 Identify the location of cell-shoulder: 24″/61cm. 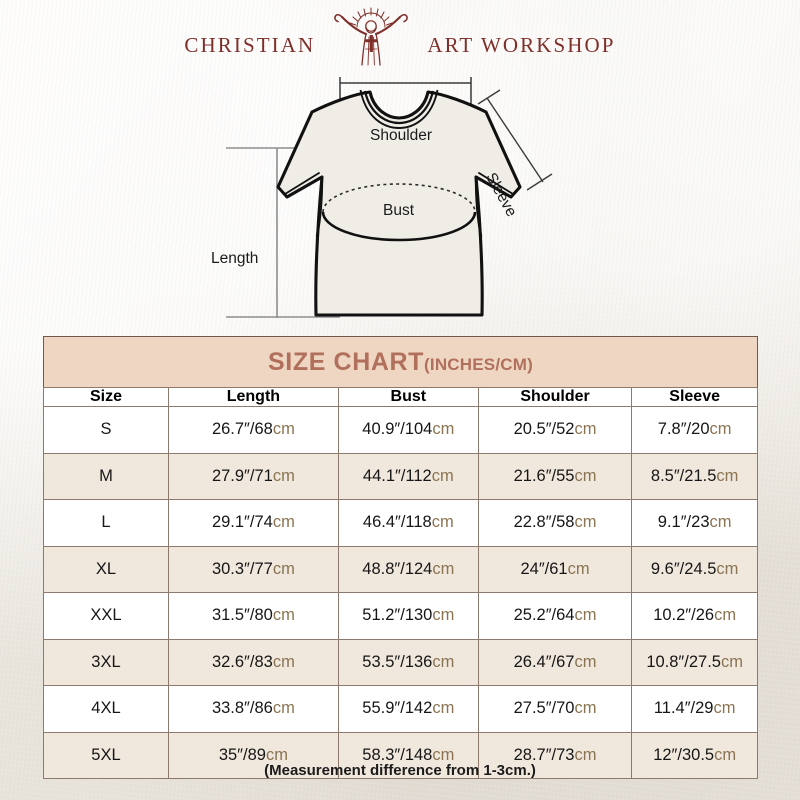
(555, 569).